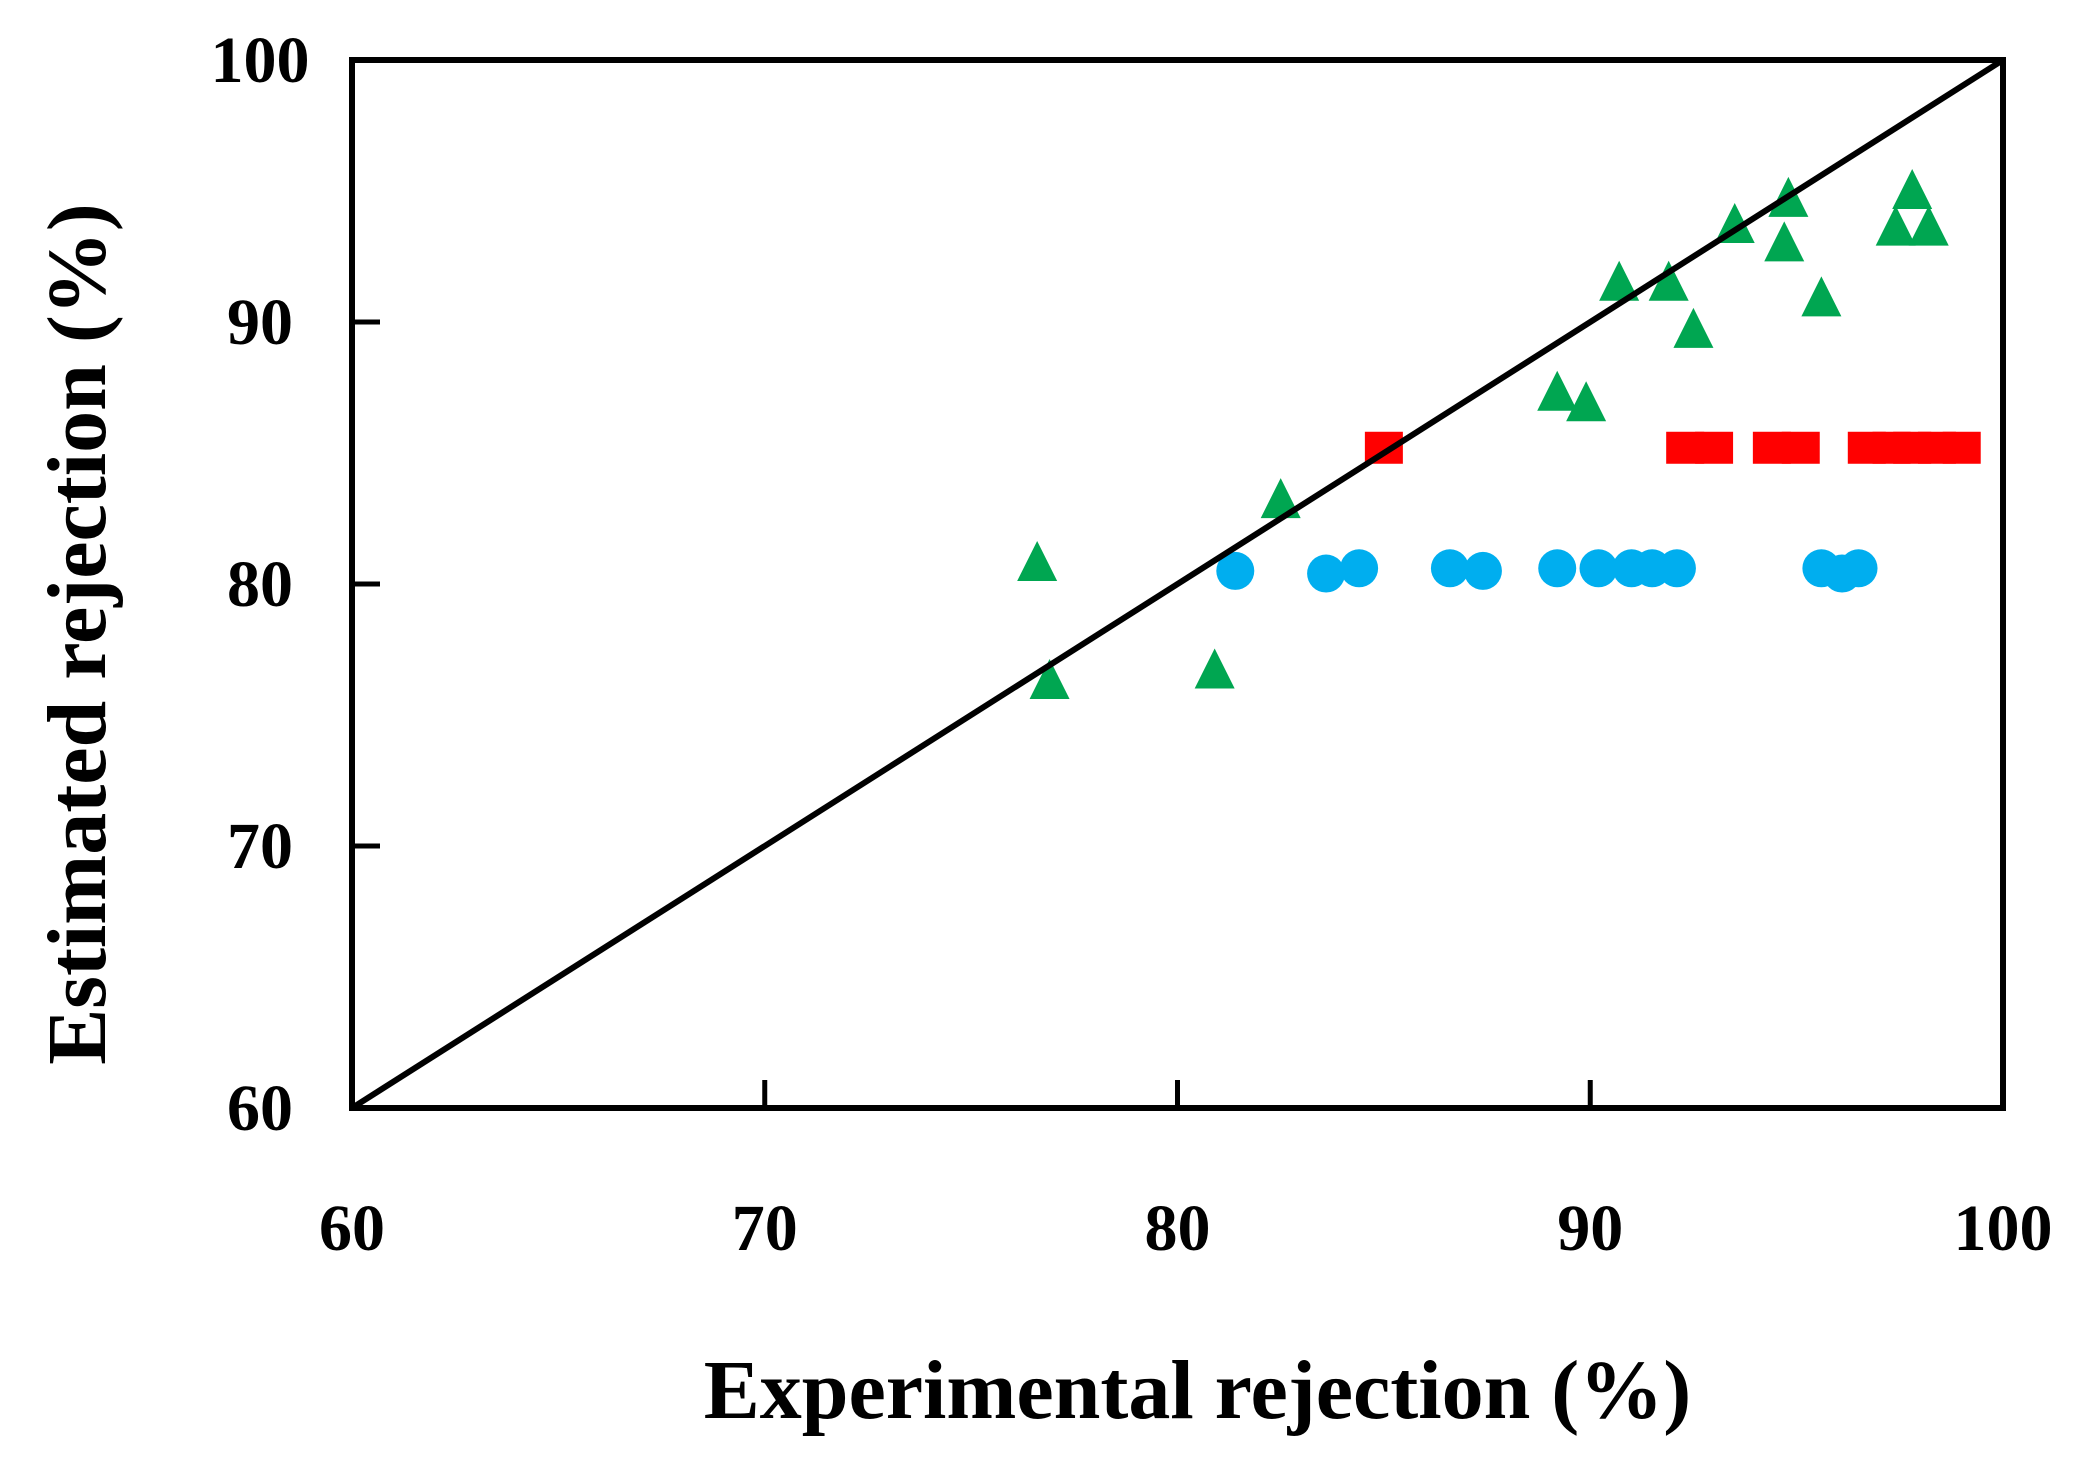  I want to click on x-tick-label: 90, so click(1590, 1228).